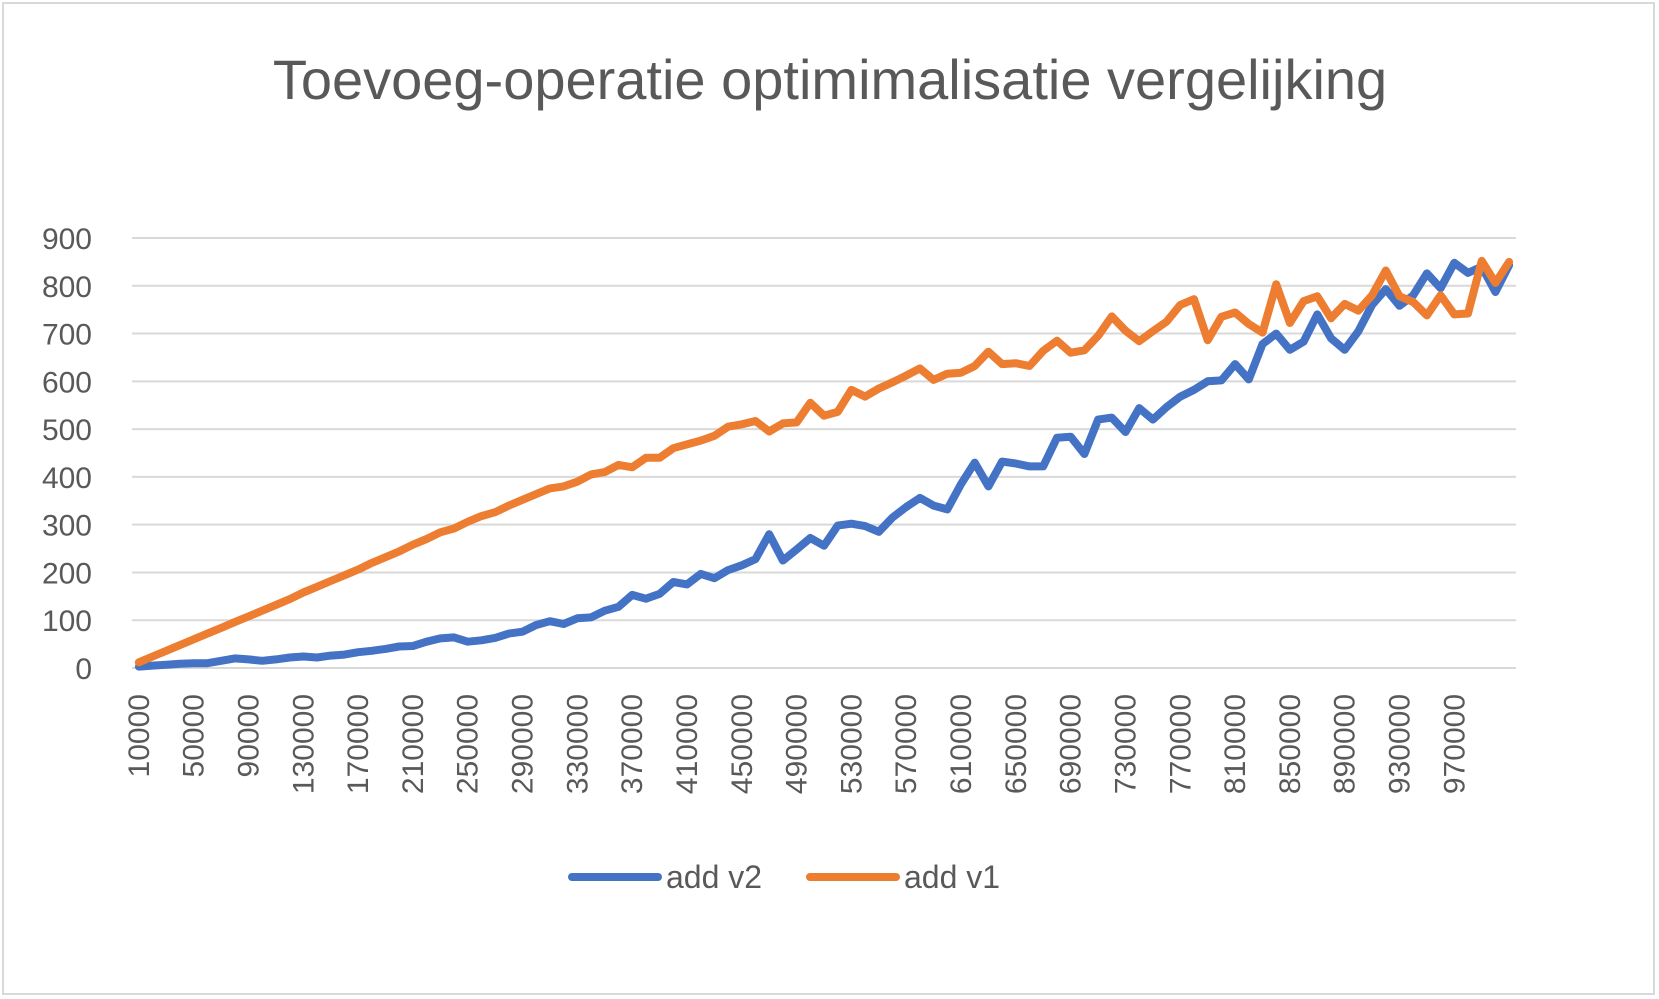  Describe the element at coordinates (784, 877) in the screenshot. I see `legend: add v2 add v1` at that location.